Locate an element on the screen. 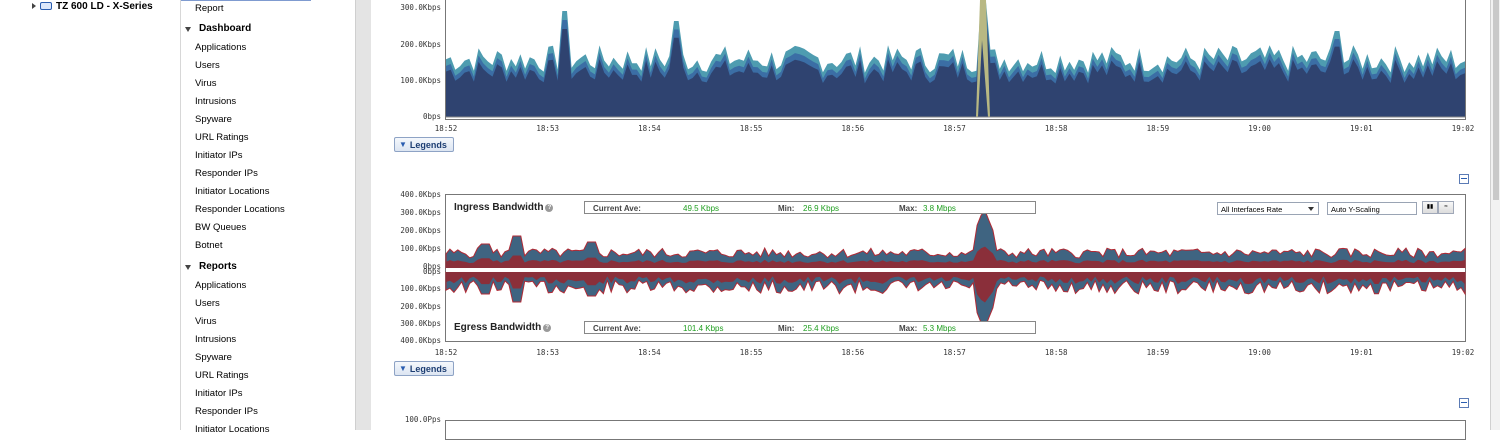 Image resolution: width=1500 pixels, height=440 pixels. egress-title: Egress Bandwidth ? is located at coordinates (503, 327).